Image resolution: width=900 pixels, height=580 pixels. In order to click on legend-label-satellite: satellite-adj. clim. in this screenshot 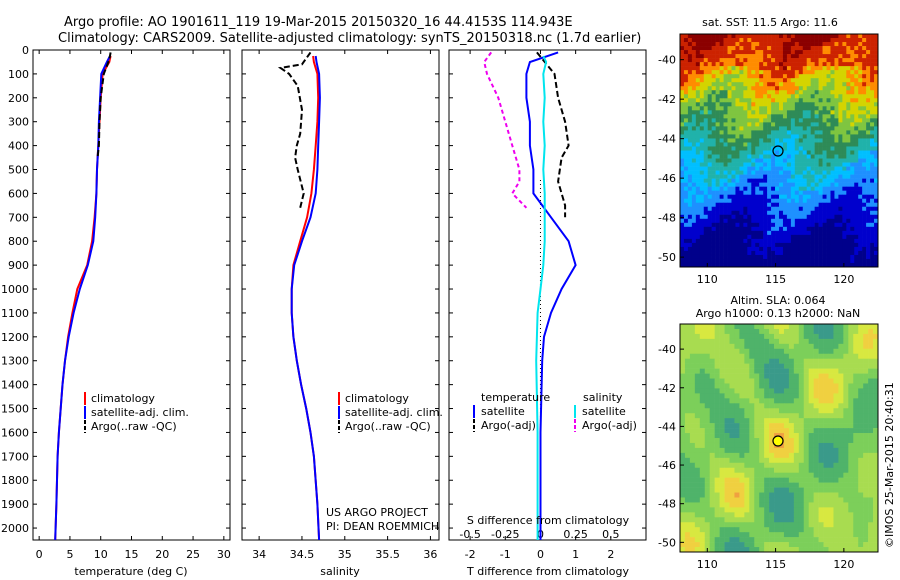, I will do `click(140, 412)`.